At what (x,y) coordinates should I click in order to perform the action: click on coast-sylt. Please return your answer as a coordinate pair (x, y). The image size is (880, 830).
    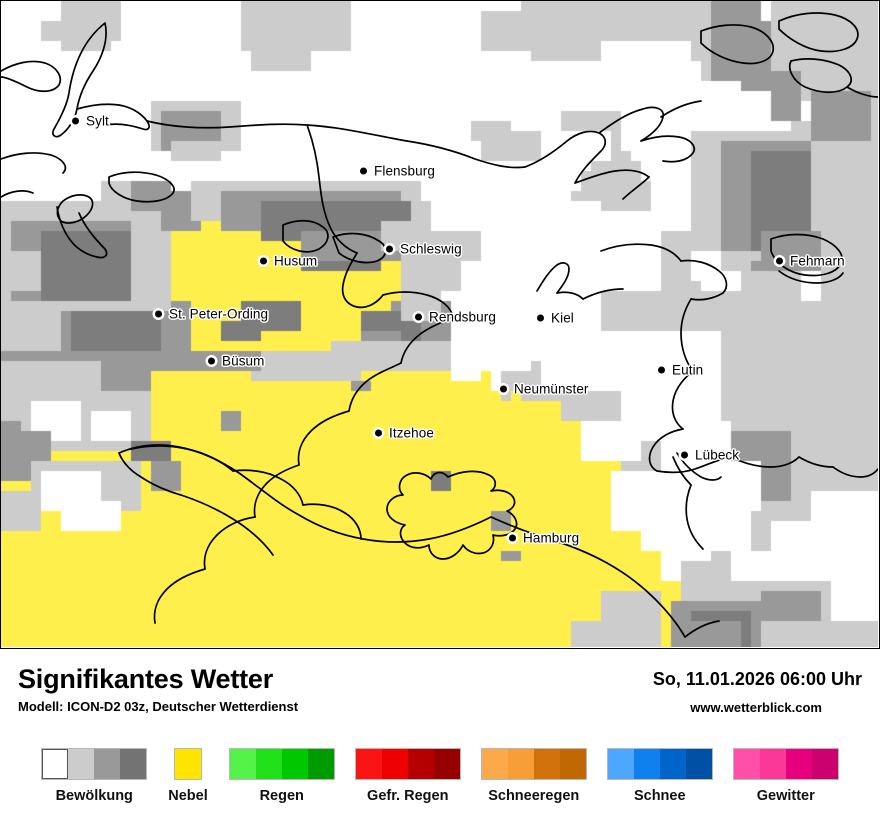
    Looking at the image, I should click on (79, 80).